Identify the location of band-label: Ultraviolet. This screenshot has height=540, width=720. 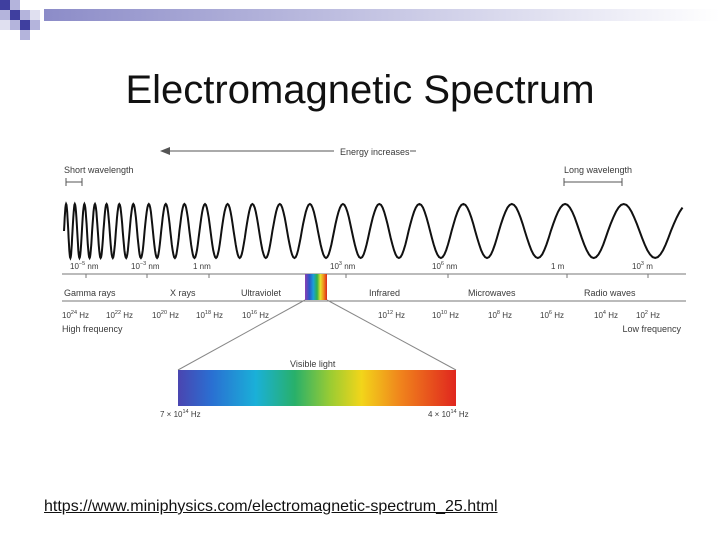
(261, 293).